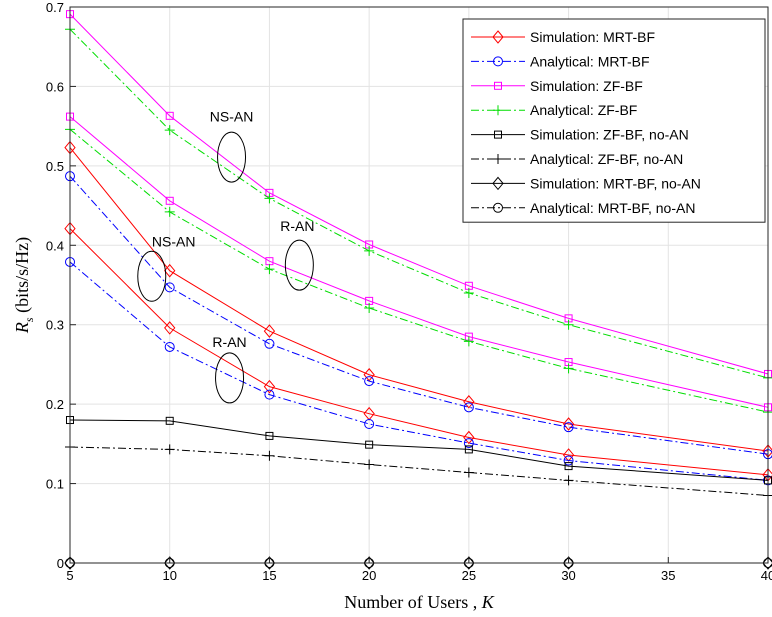 The image size is (772, 617). What do you see at coordinates (55, 484) in the screenshot?
I see `y-tick-label: 0.1` at bounding box center [55, 484].